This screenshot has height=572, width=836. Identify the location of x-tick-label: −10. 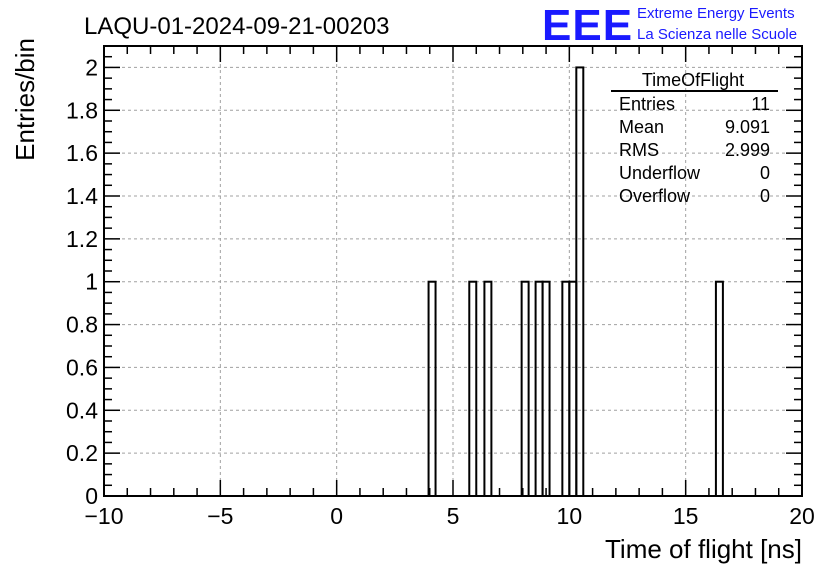
(103, 516).